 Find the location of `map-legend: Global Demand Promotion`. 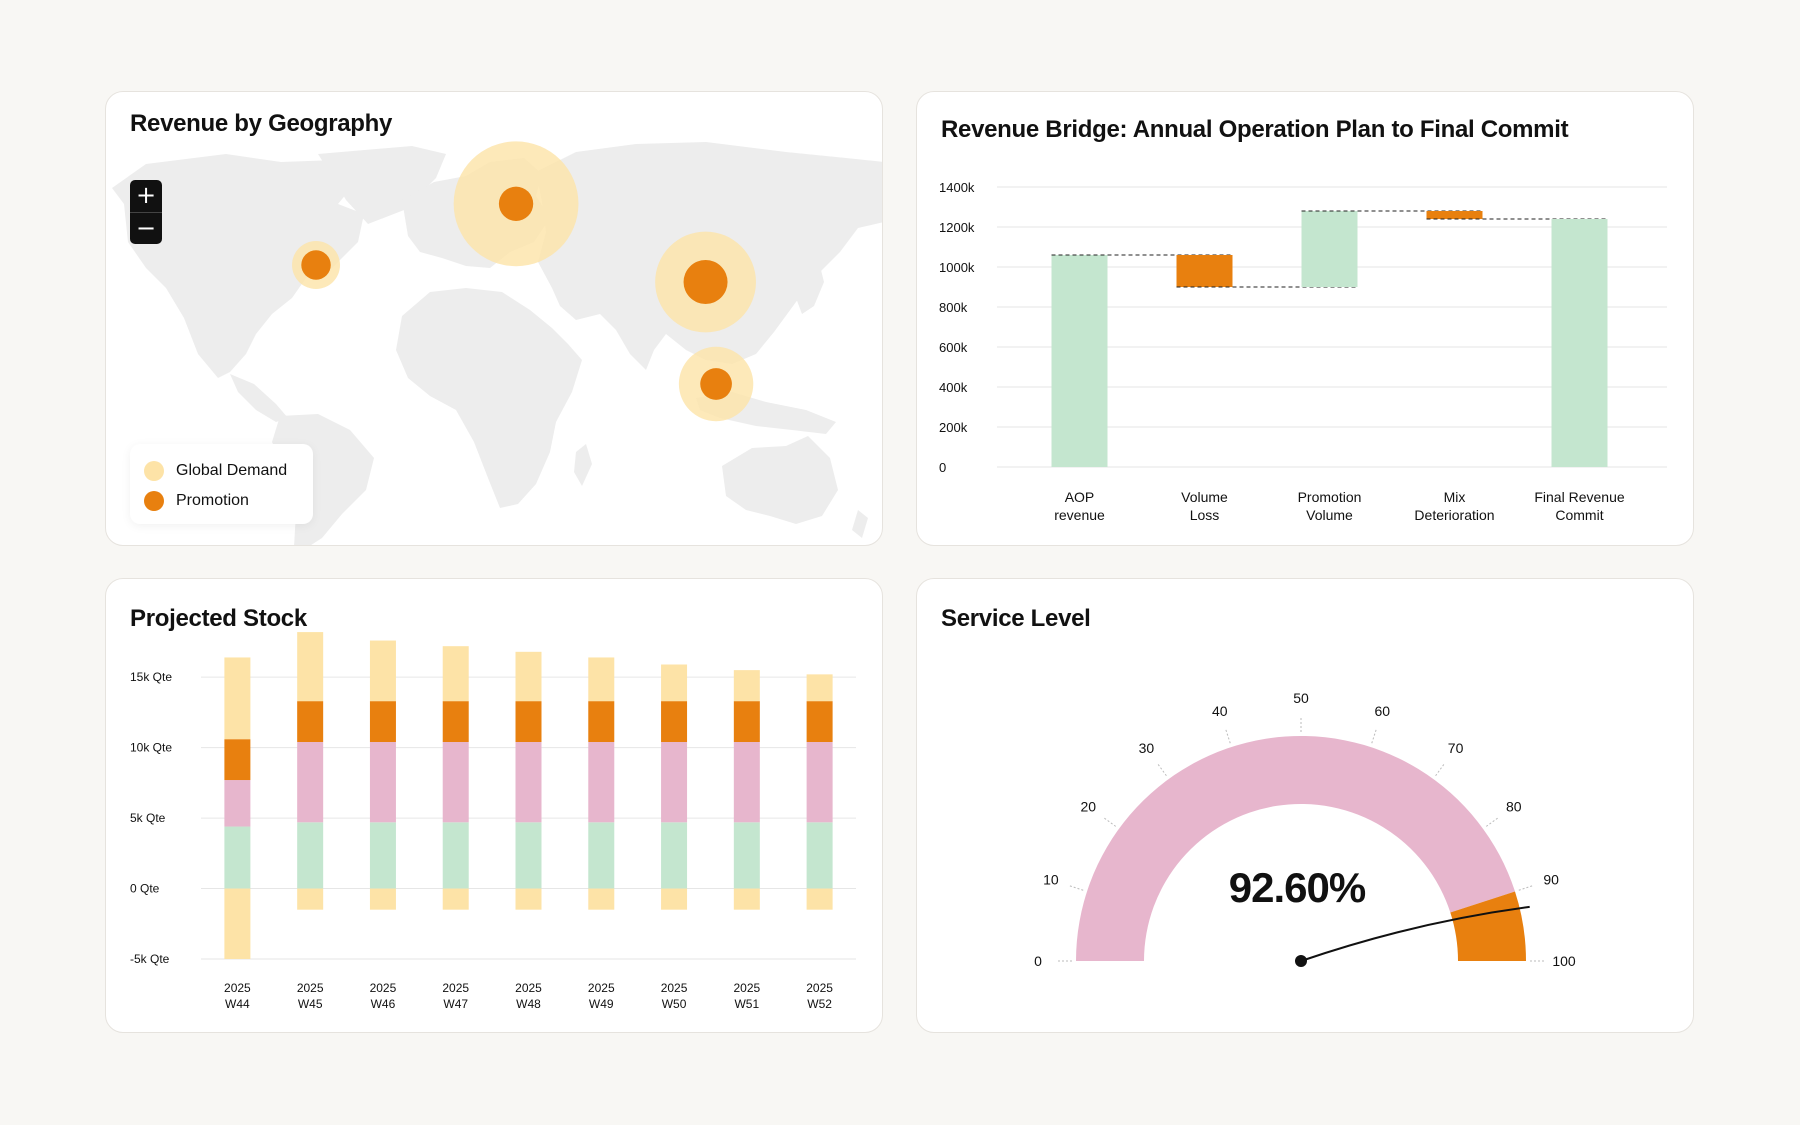

map-legend: Global Demand Promotion is located at coordinates (221, 484).